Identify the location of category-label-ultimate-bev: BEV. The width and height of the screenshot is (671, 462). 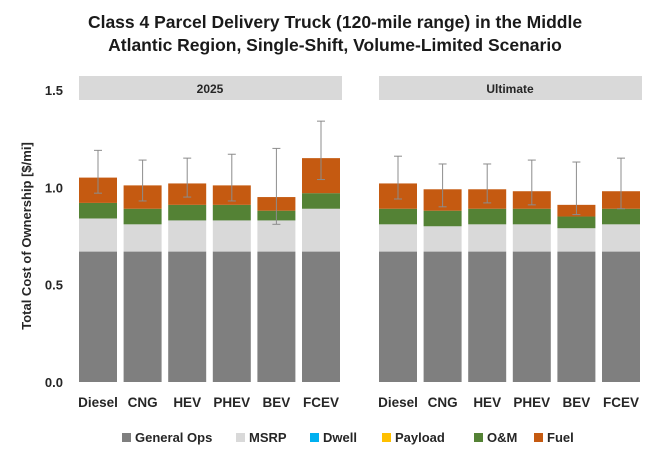
(577, 402).